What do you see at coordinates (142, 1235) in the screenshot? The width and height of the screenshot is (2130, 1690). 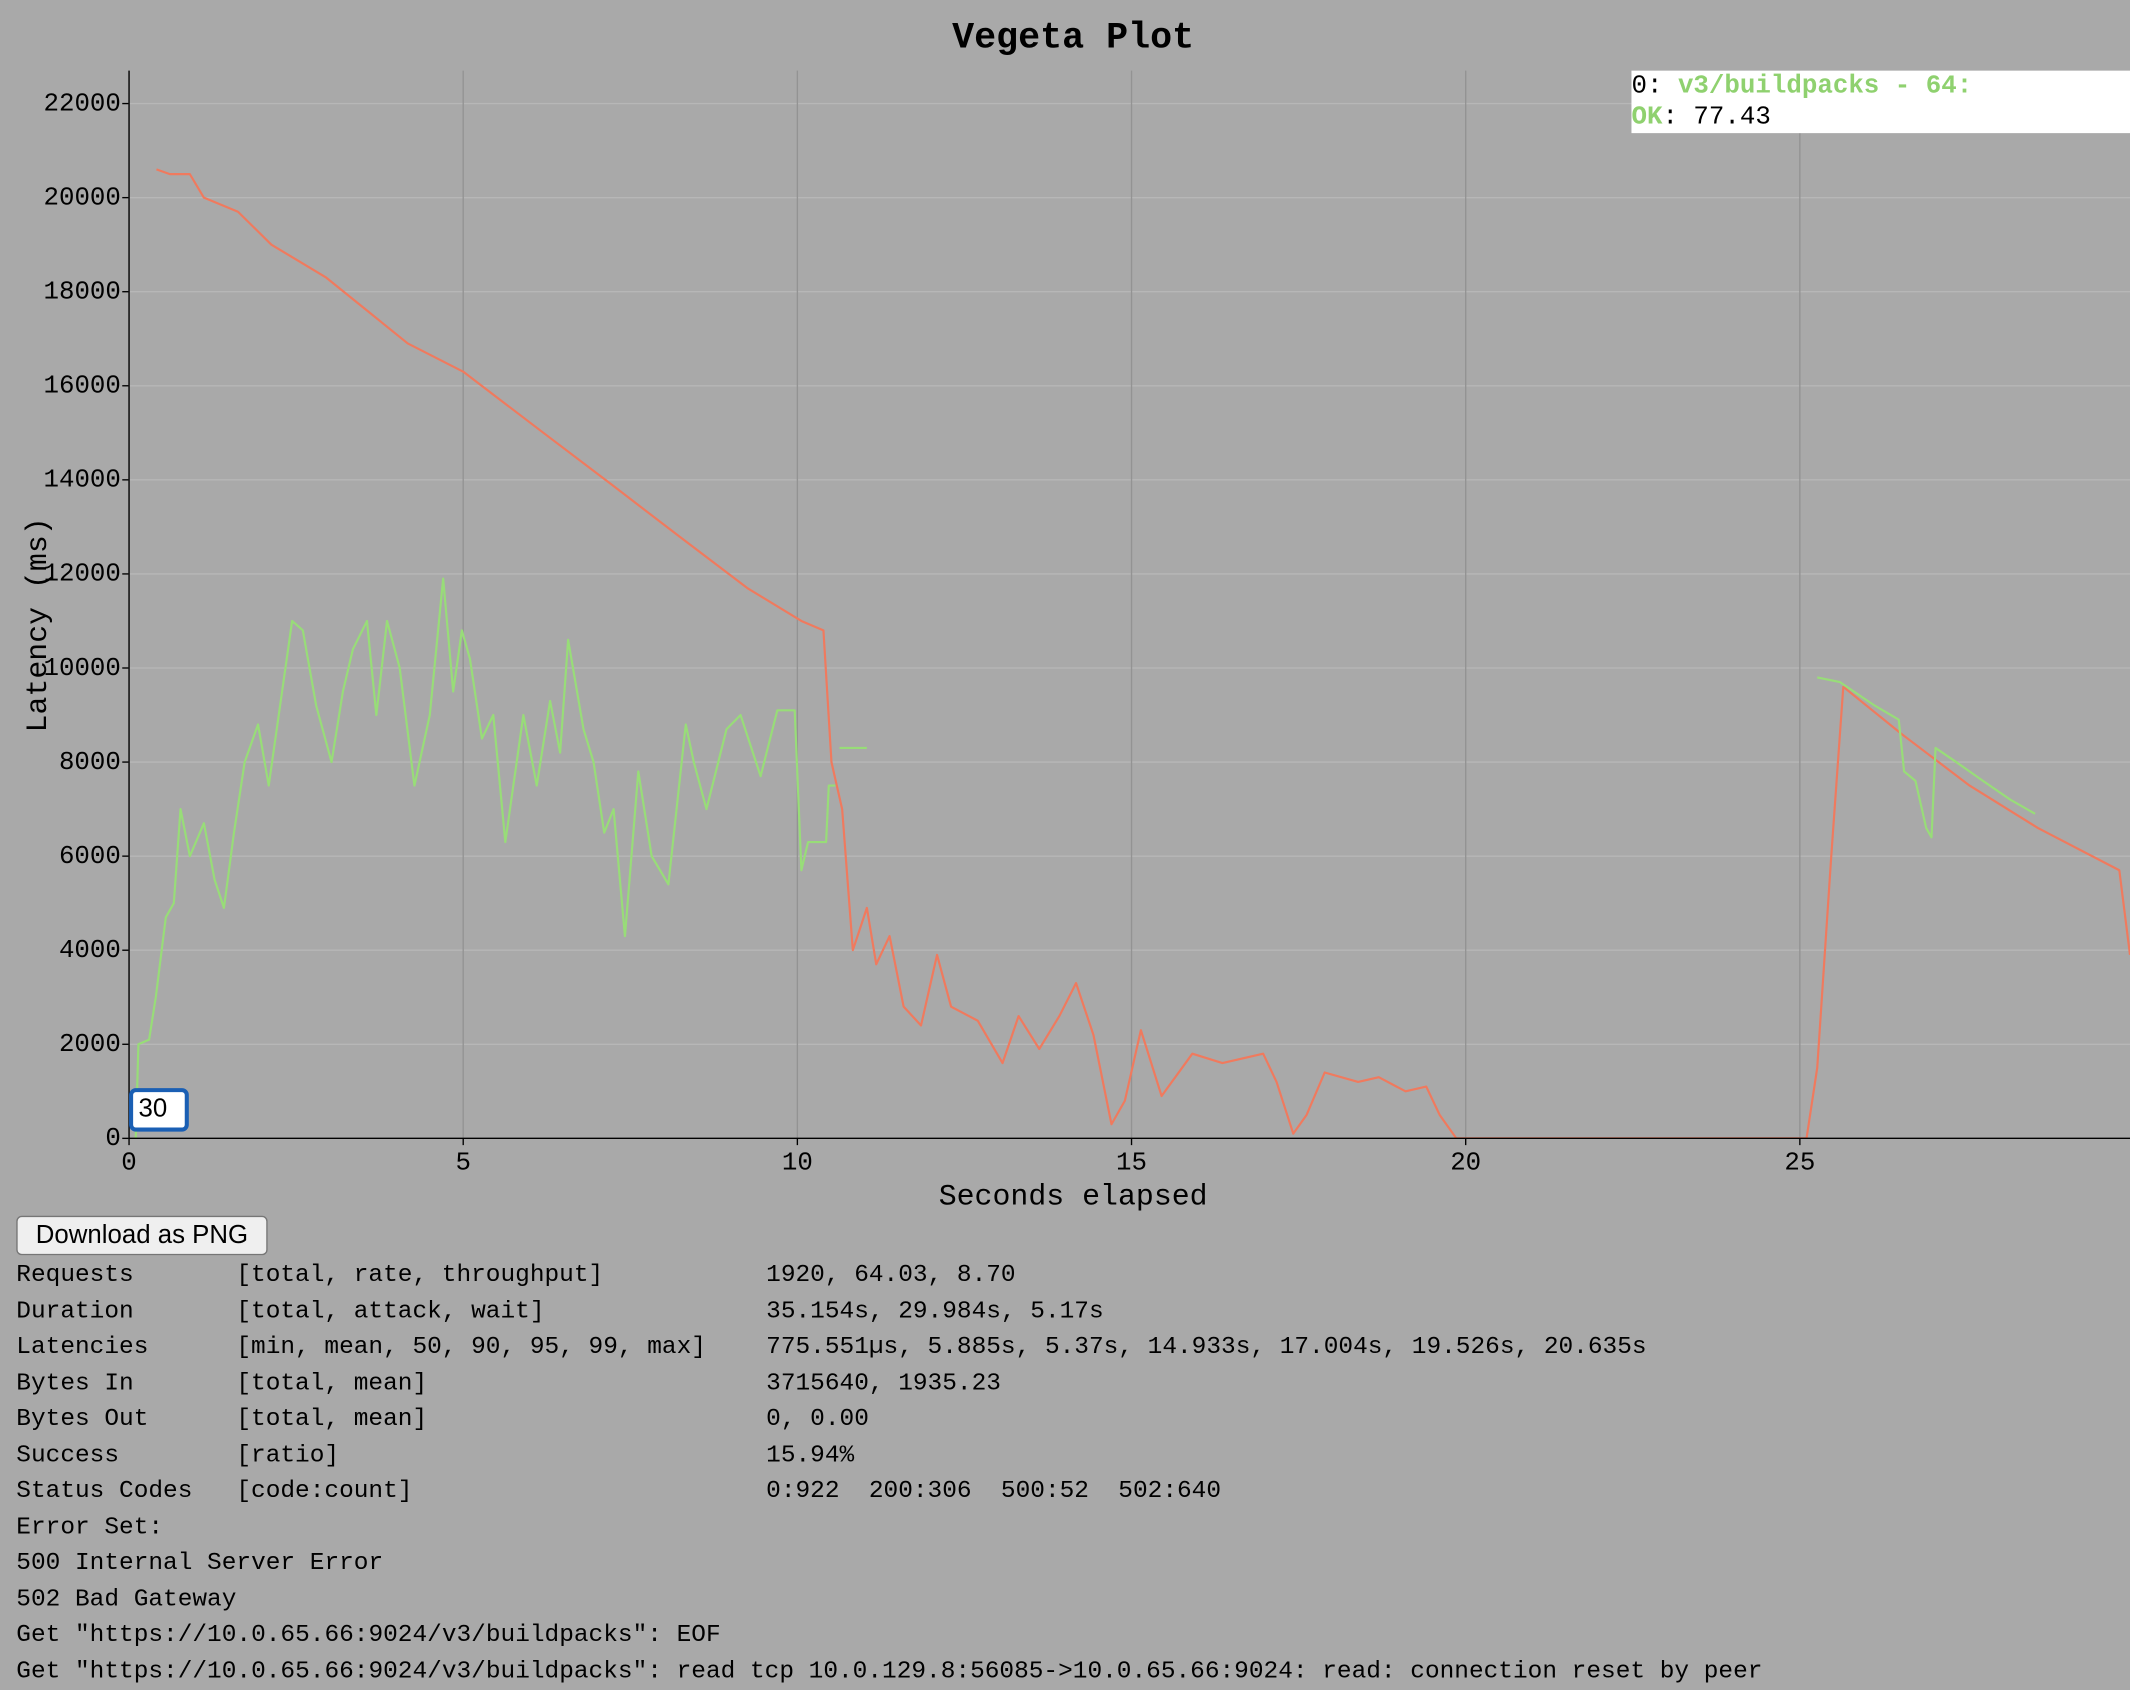 I see `download-button: Download as PNG` at bounding box center [142, 1235].